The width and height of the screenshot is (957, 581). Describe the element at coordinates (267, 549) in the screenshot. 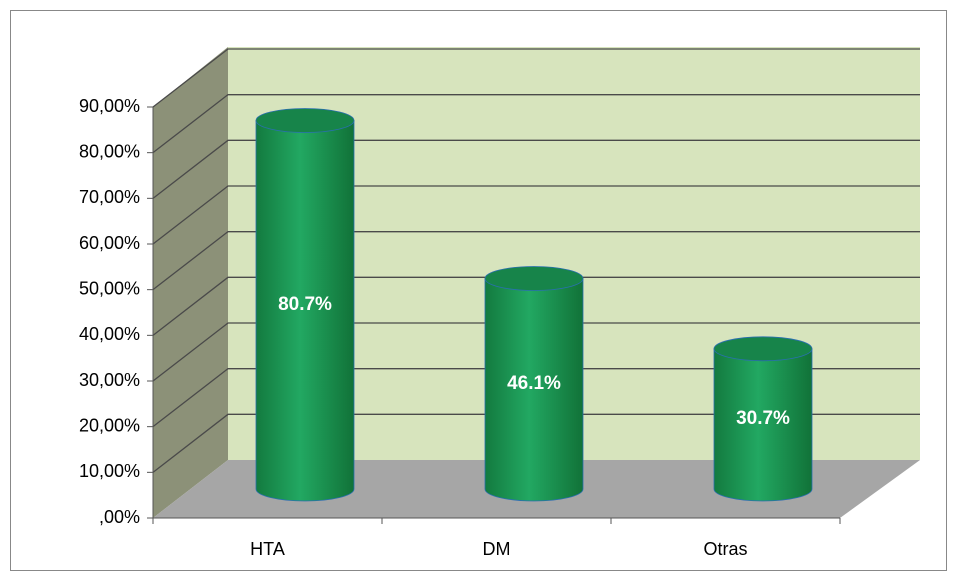

I see `x-tick-label: HTA` at that location.